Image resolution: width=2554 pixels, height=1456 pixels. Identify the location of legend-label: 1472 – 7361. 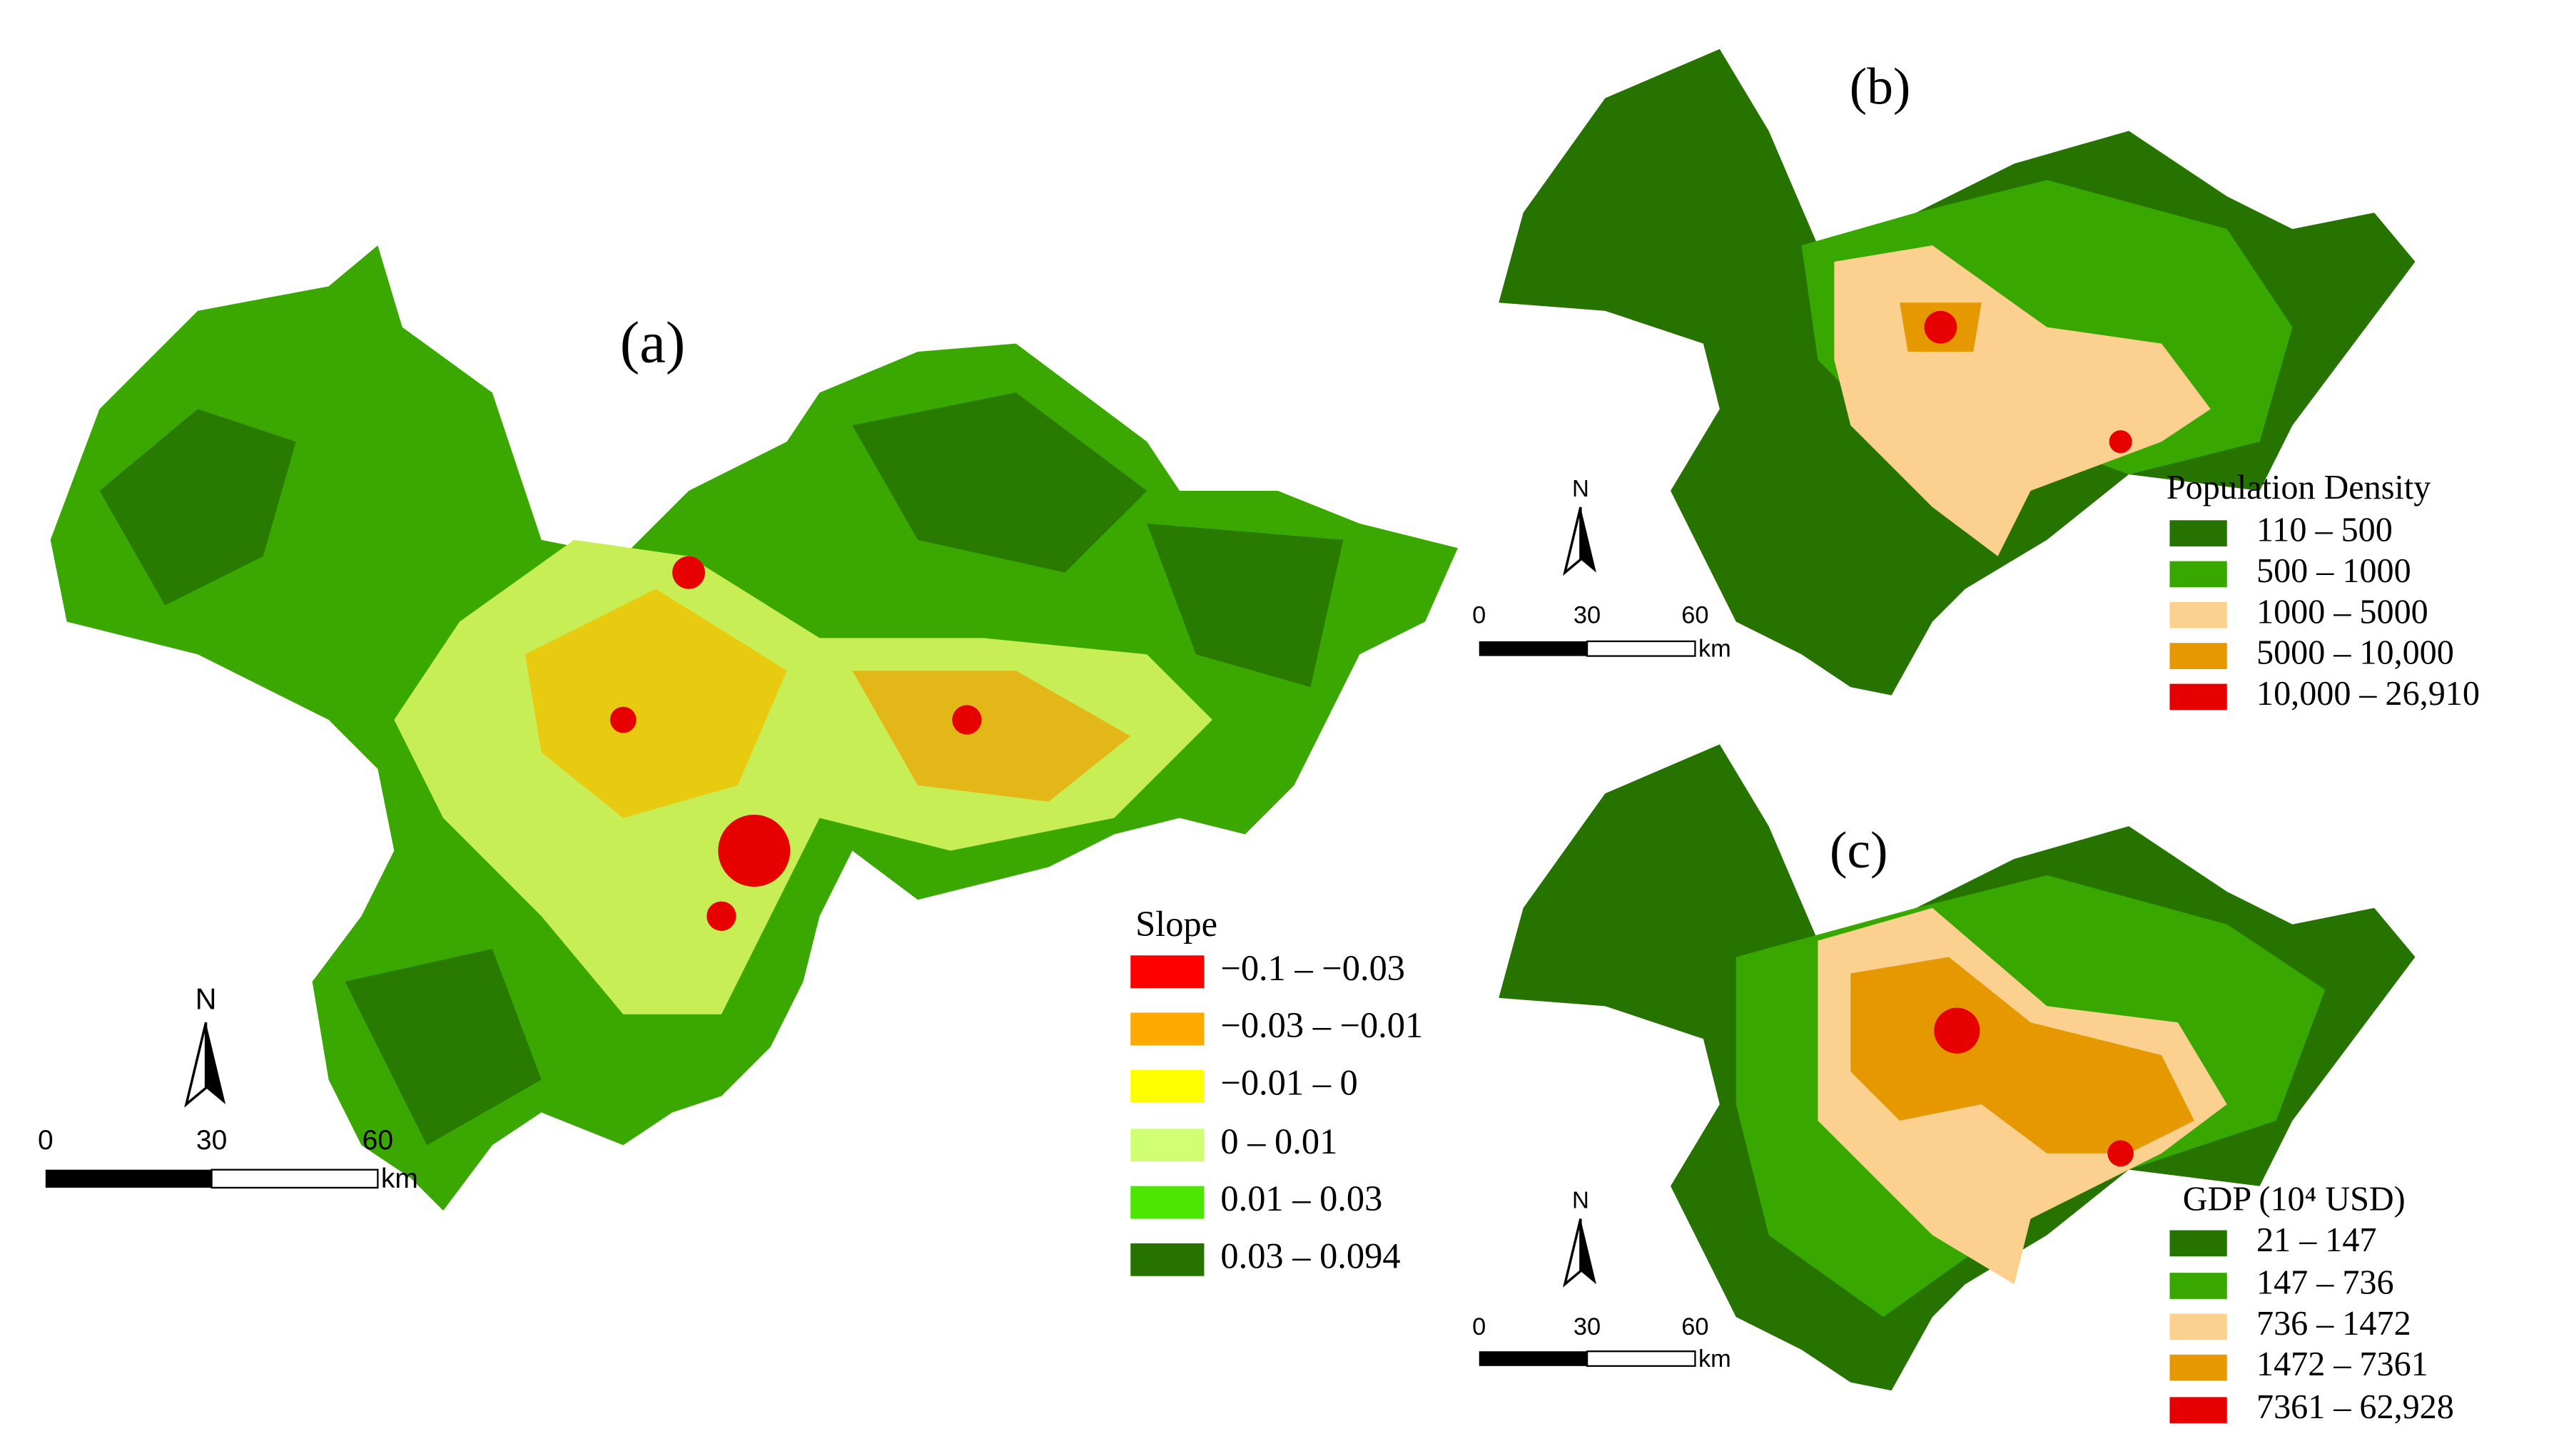
(2342, 1364).